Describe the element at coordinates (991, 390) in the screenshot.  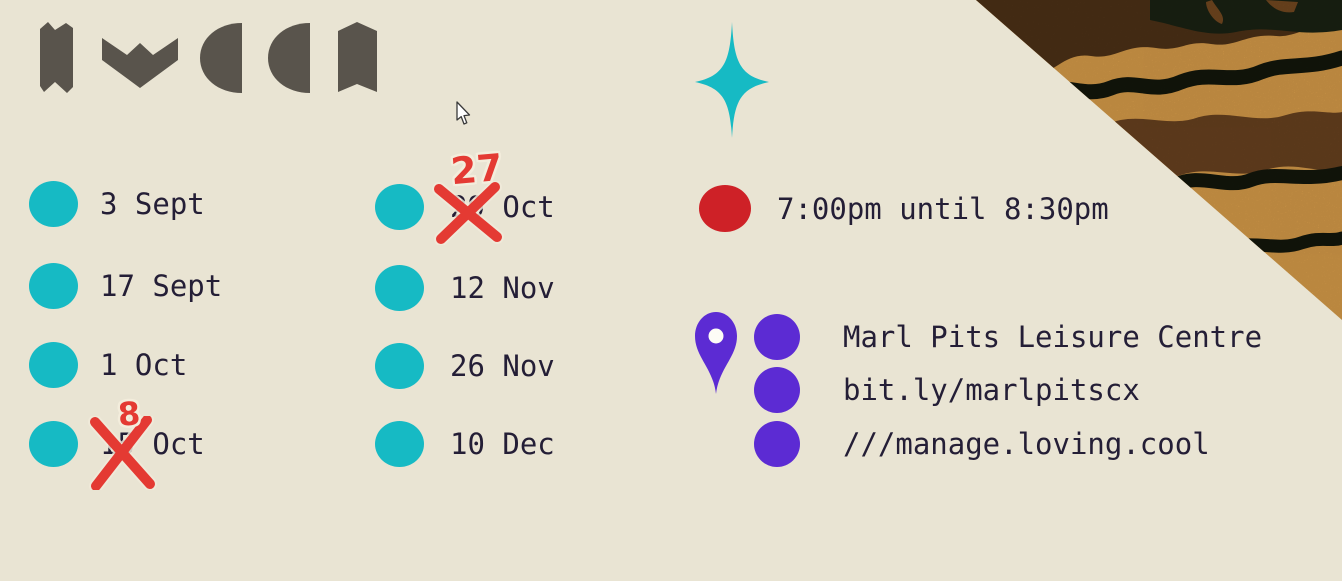
I see `venue-link-label: bit.ly/marlpitscx` at that location.